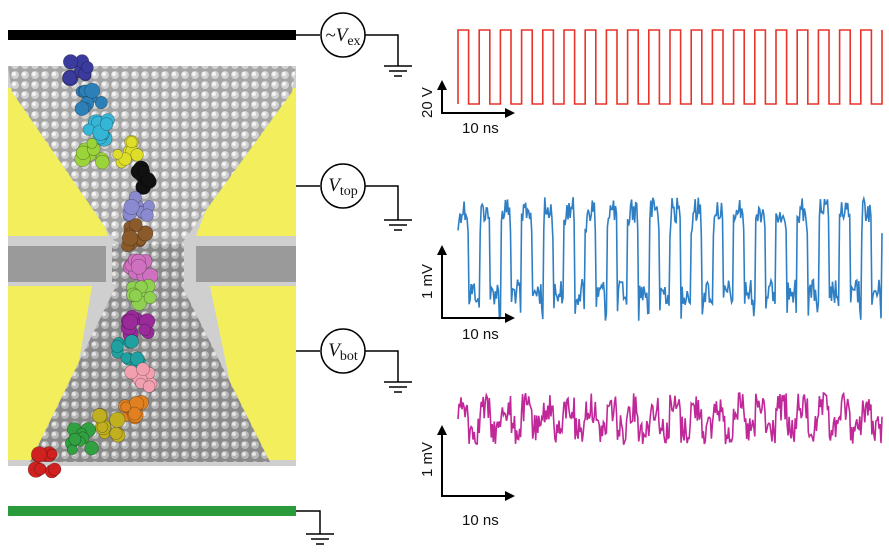 Image resolution: width=889 pixels, height=553 pixels. What do you see at coordinates (152, 511) in the screenshot?
I see `bottom-electrode` at bounding box center [152, 511].